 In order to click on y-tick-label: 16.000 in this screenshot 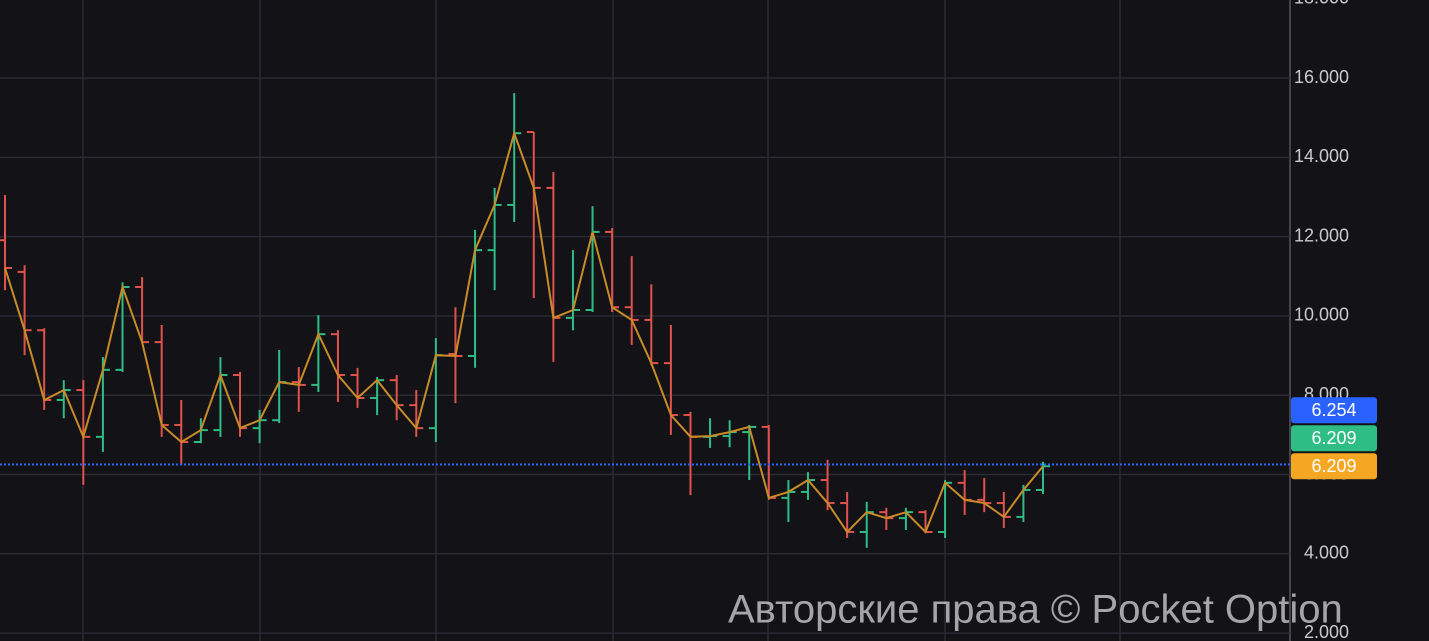, I will do `click(1321, 77)`.